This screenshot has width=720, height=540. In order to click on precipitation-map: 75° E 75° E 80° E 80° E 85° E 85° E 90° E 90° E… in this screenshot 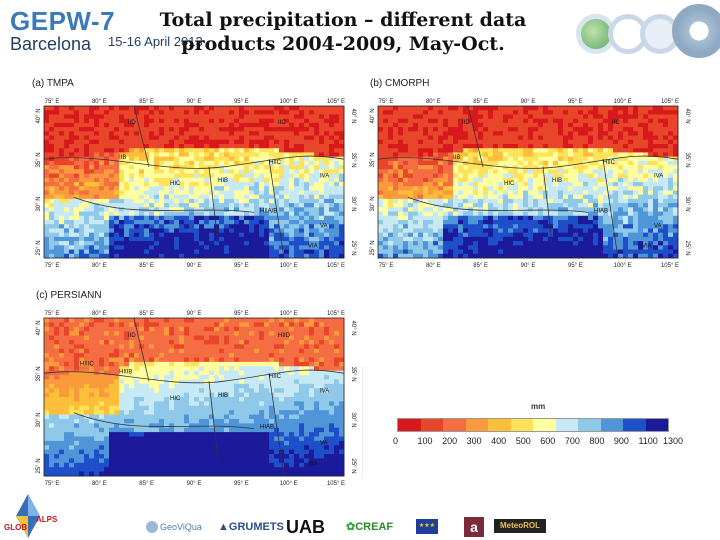, I will do `click(196, 399)`.